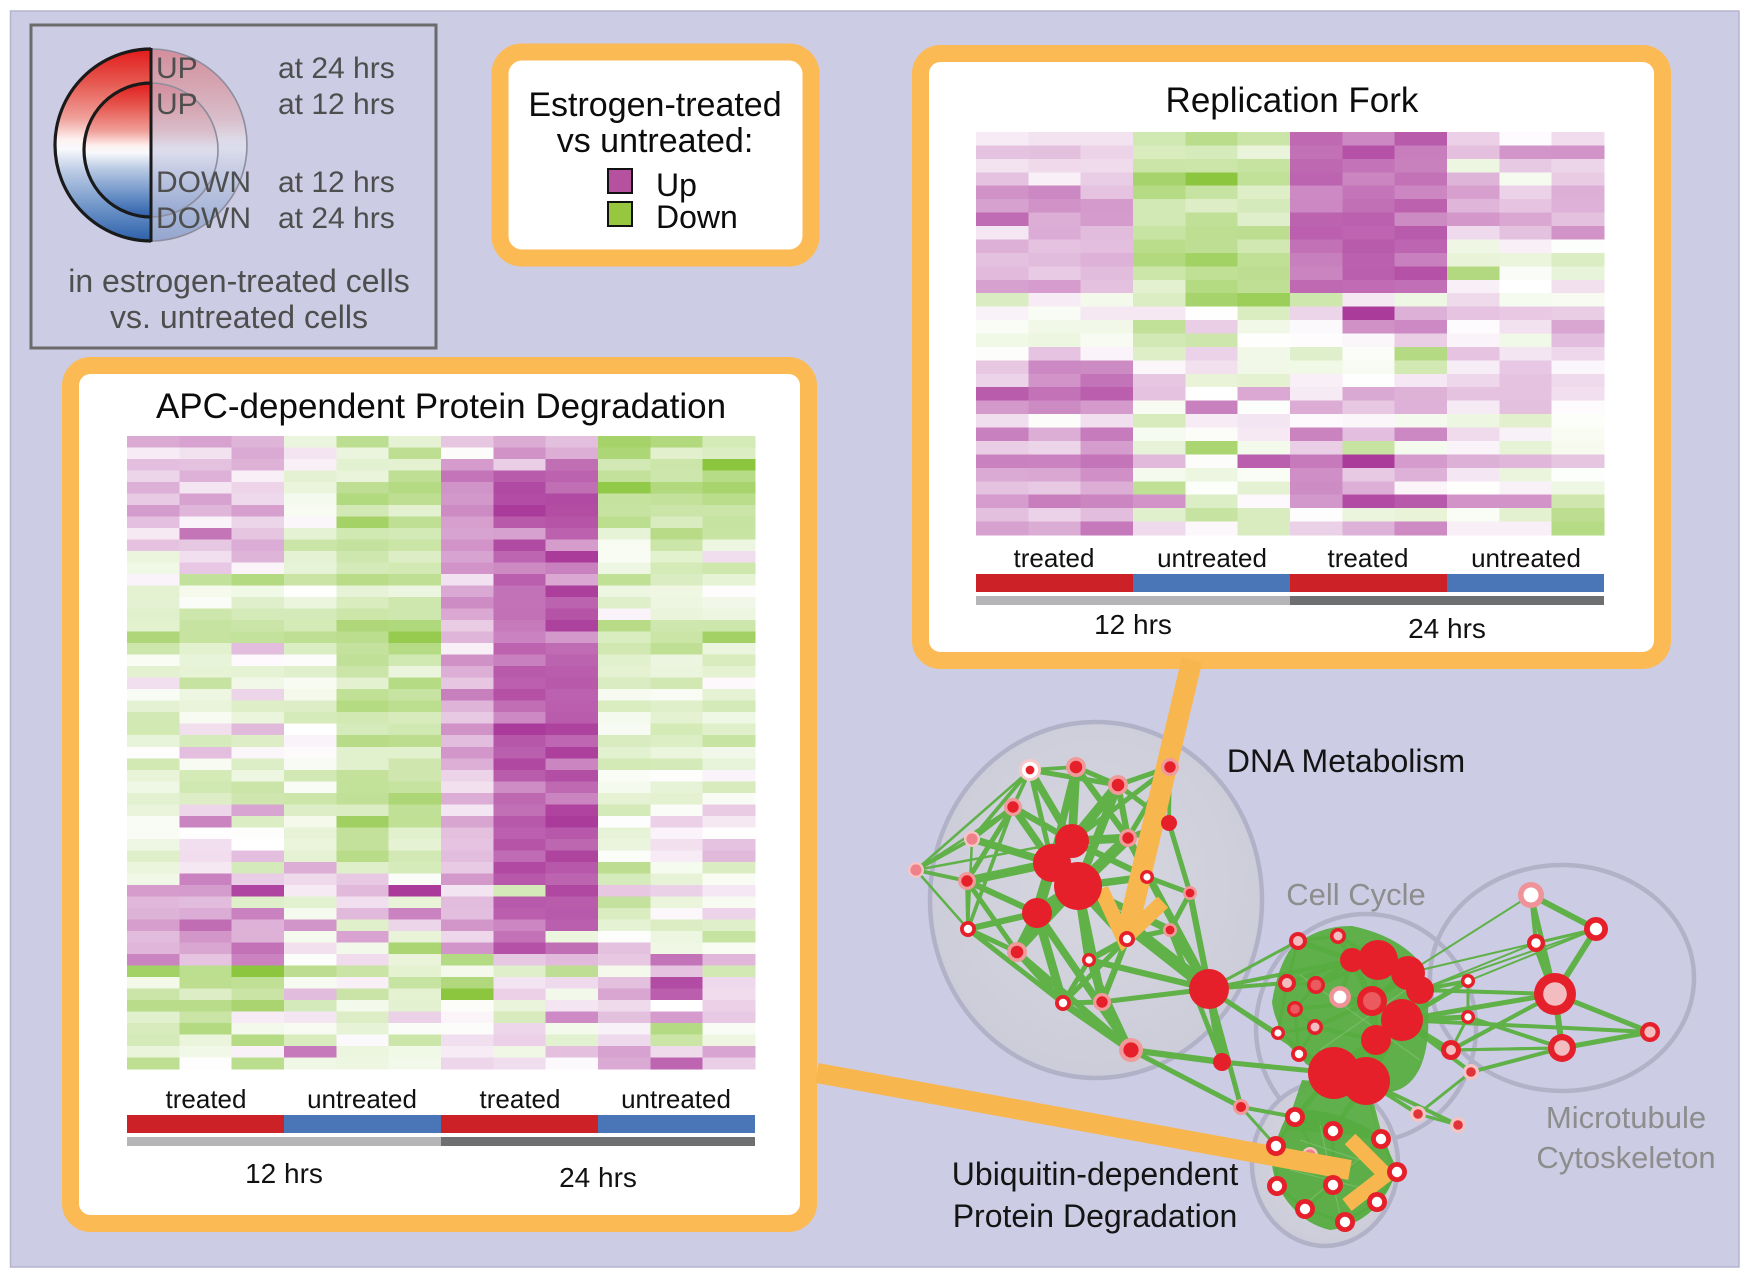 The height and width of the screenshot is (1279, 1750). I want to click on svg-text: Estrogen-treated, so click(654, 105).